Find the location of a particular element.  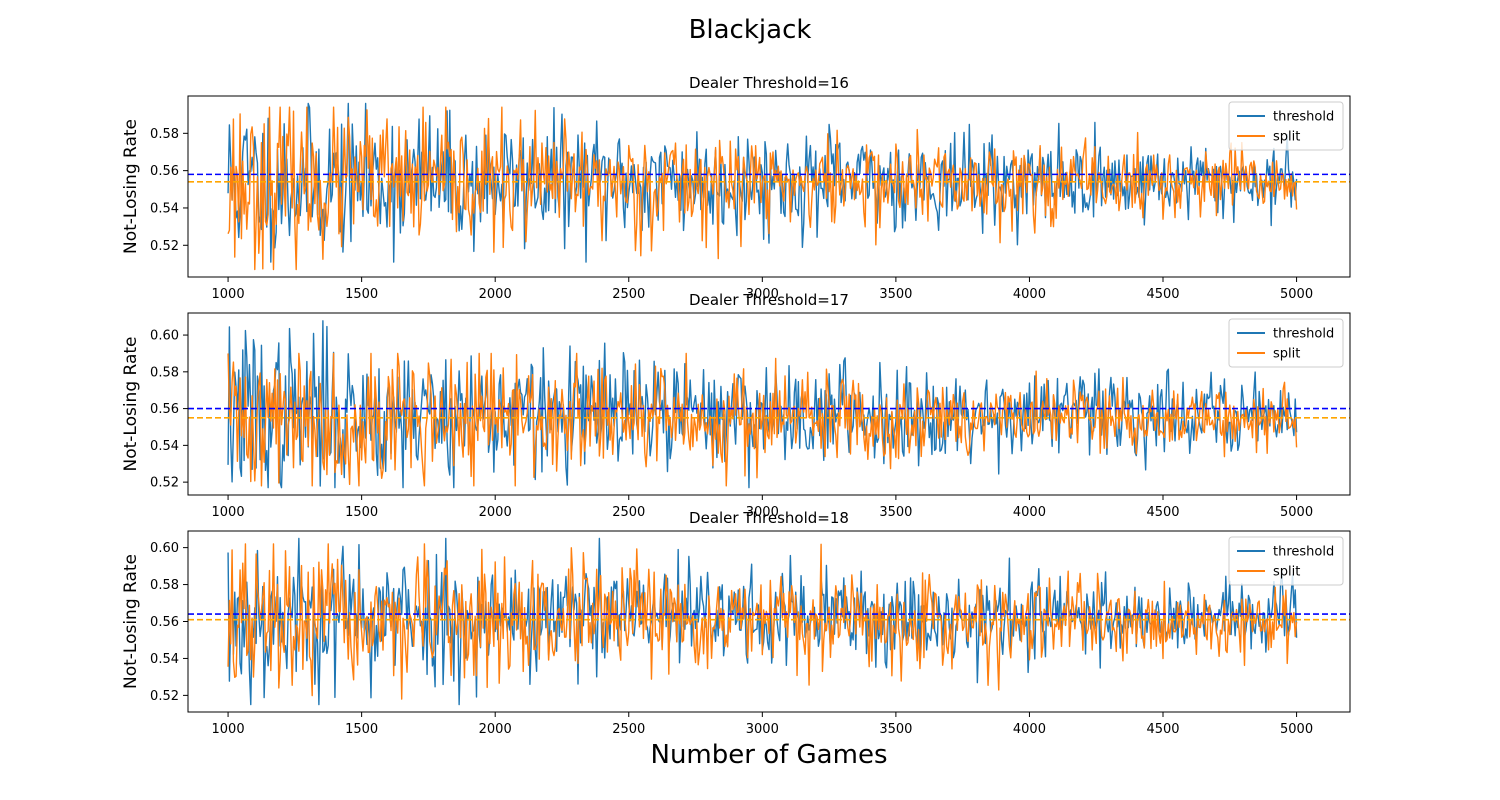

subplot-title: Dealer Threshold=18 is located at coordinates (769, 518).